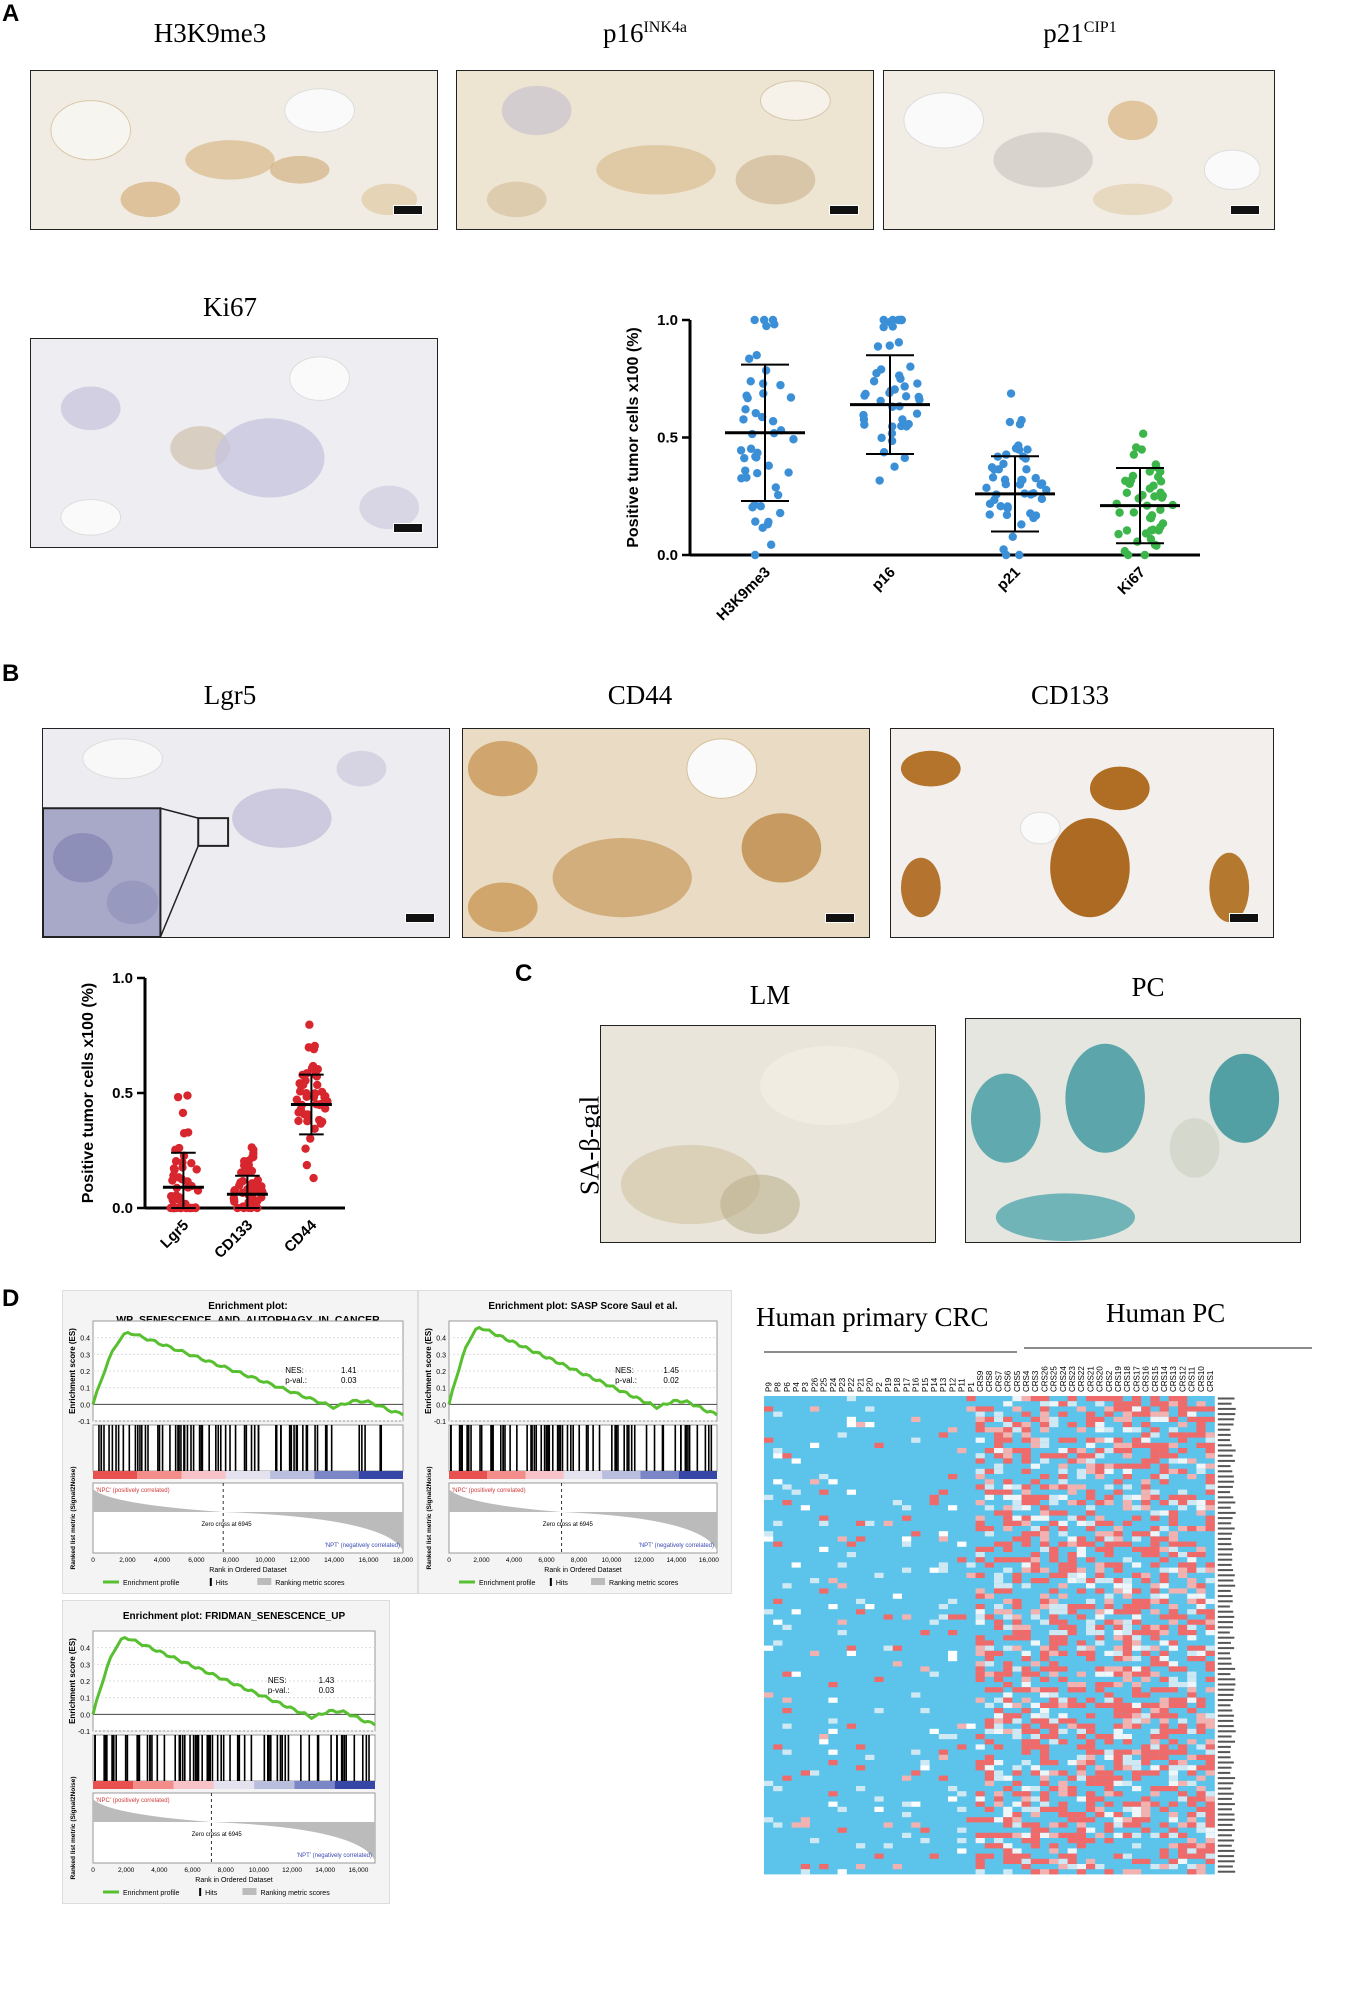  I want to click on negative-label: 'NPT' (negatively correlated), so click(676, 1546).